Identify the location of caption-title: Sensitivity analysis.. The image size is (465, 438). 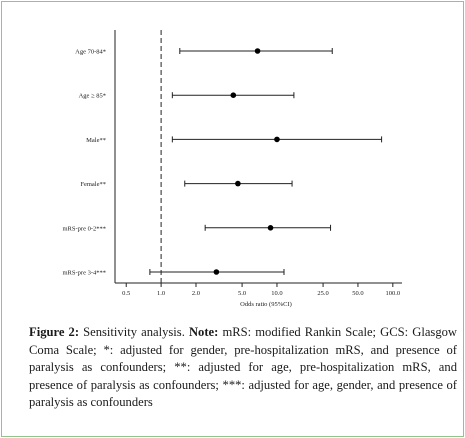
(134, 332).